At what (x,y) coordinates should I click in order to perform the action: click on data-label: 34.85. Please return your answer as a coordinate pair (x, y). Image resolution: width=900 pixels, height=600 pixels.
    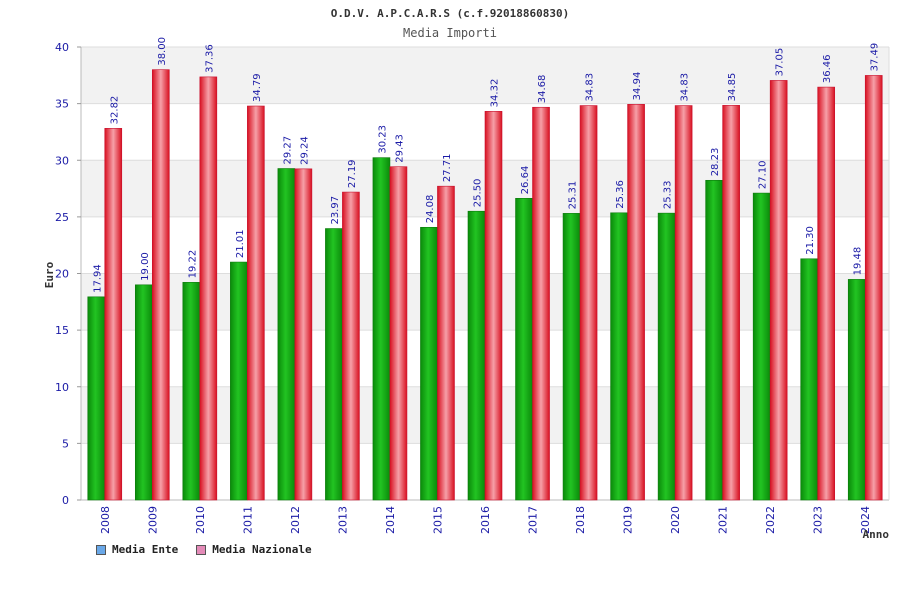
    Looking at the image, I should click on (732, 87).